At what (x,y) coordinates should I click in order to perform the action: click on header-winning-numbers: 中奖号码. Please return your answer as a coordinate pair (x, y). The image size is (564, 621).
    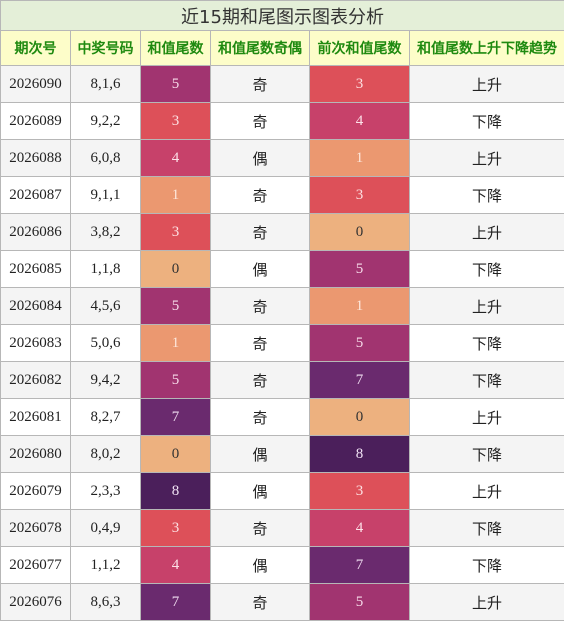
    Looking at the image, I should click on (106, 48).